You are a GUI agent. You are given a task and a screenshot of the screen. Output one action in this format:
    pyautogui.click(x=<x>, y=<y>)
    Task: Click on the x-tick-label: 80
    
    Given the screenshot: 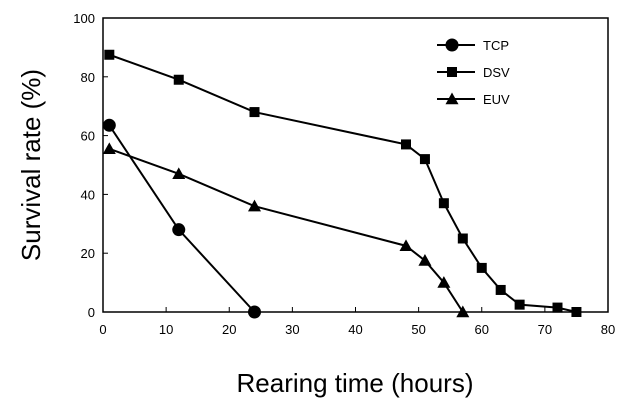 What is the action you would take?
    pyautogui.click(x=608, y=329)
    